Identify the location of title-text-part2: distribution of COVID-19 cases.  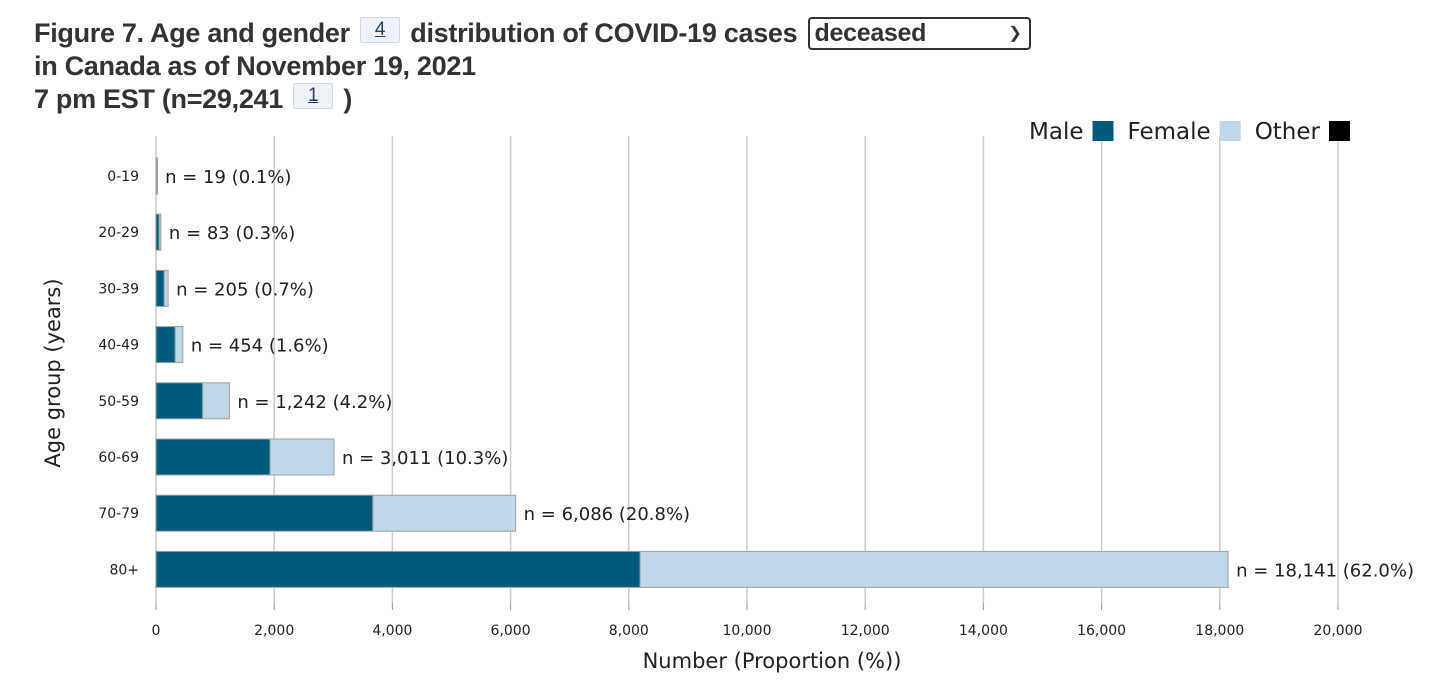
(604, 33).